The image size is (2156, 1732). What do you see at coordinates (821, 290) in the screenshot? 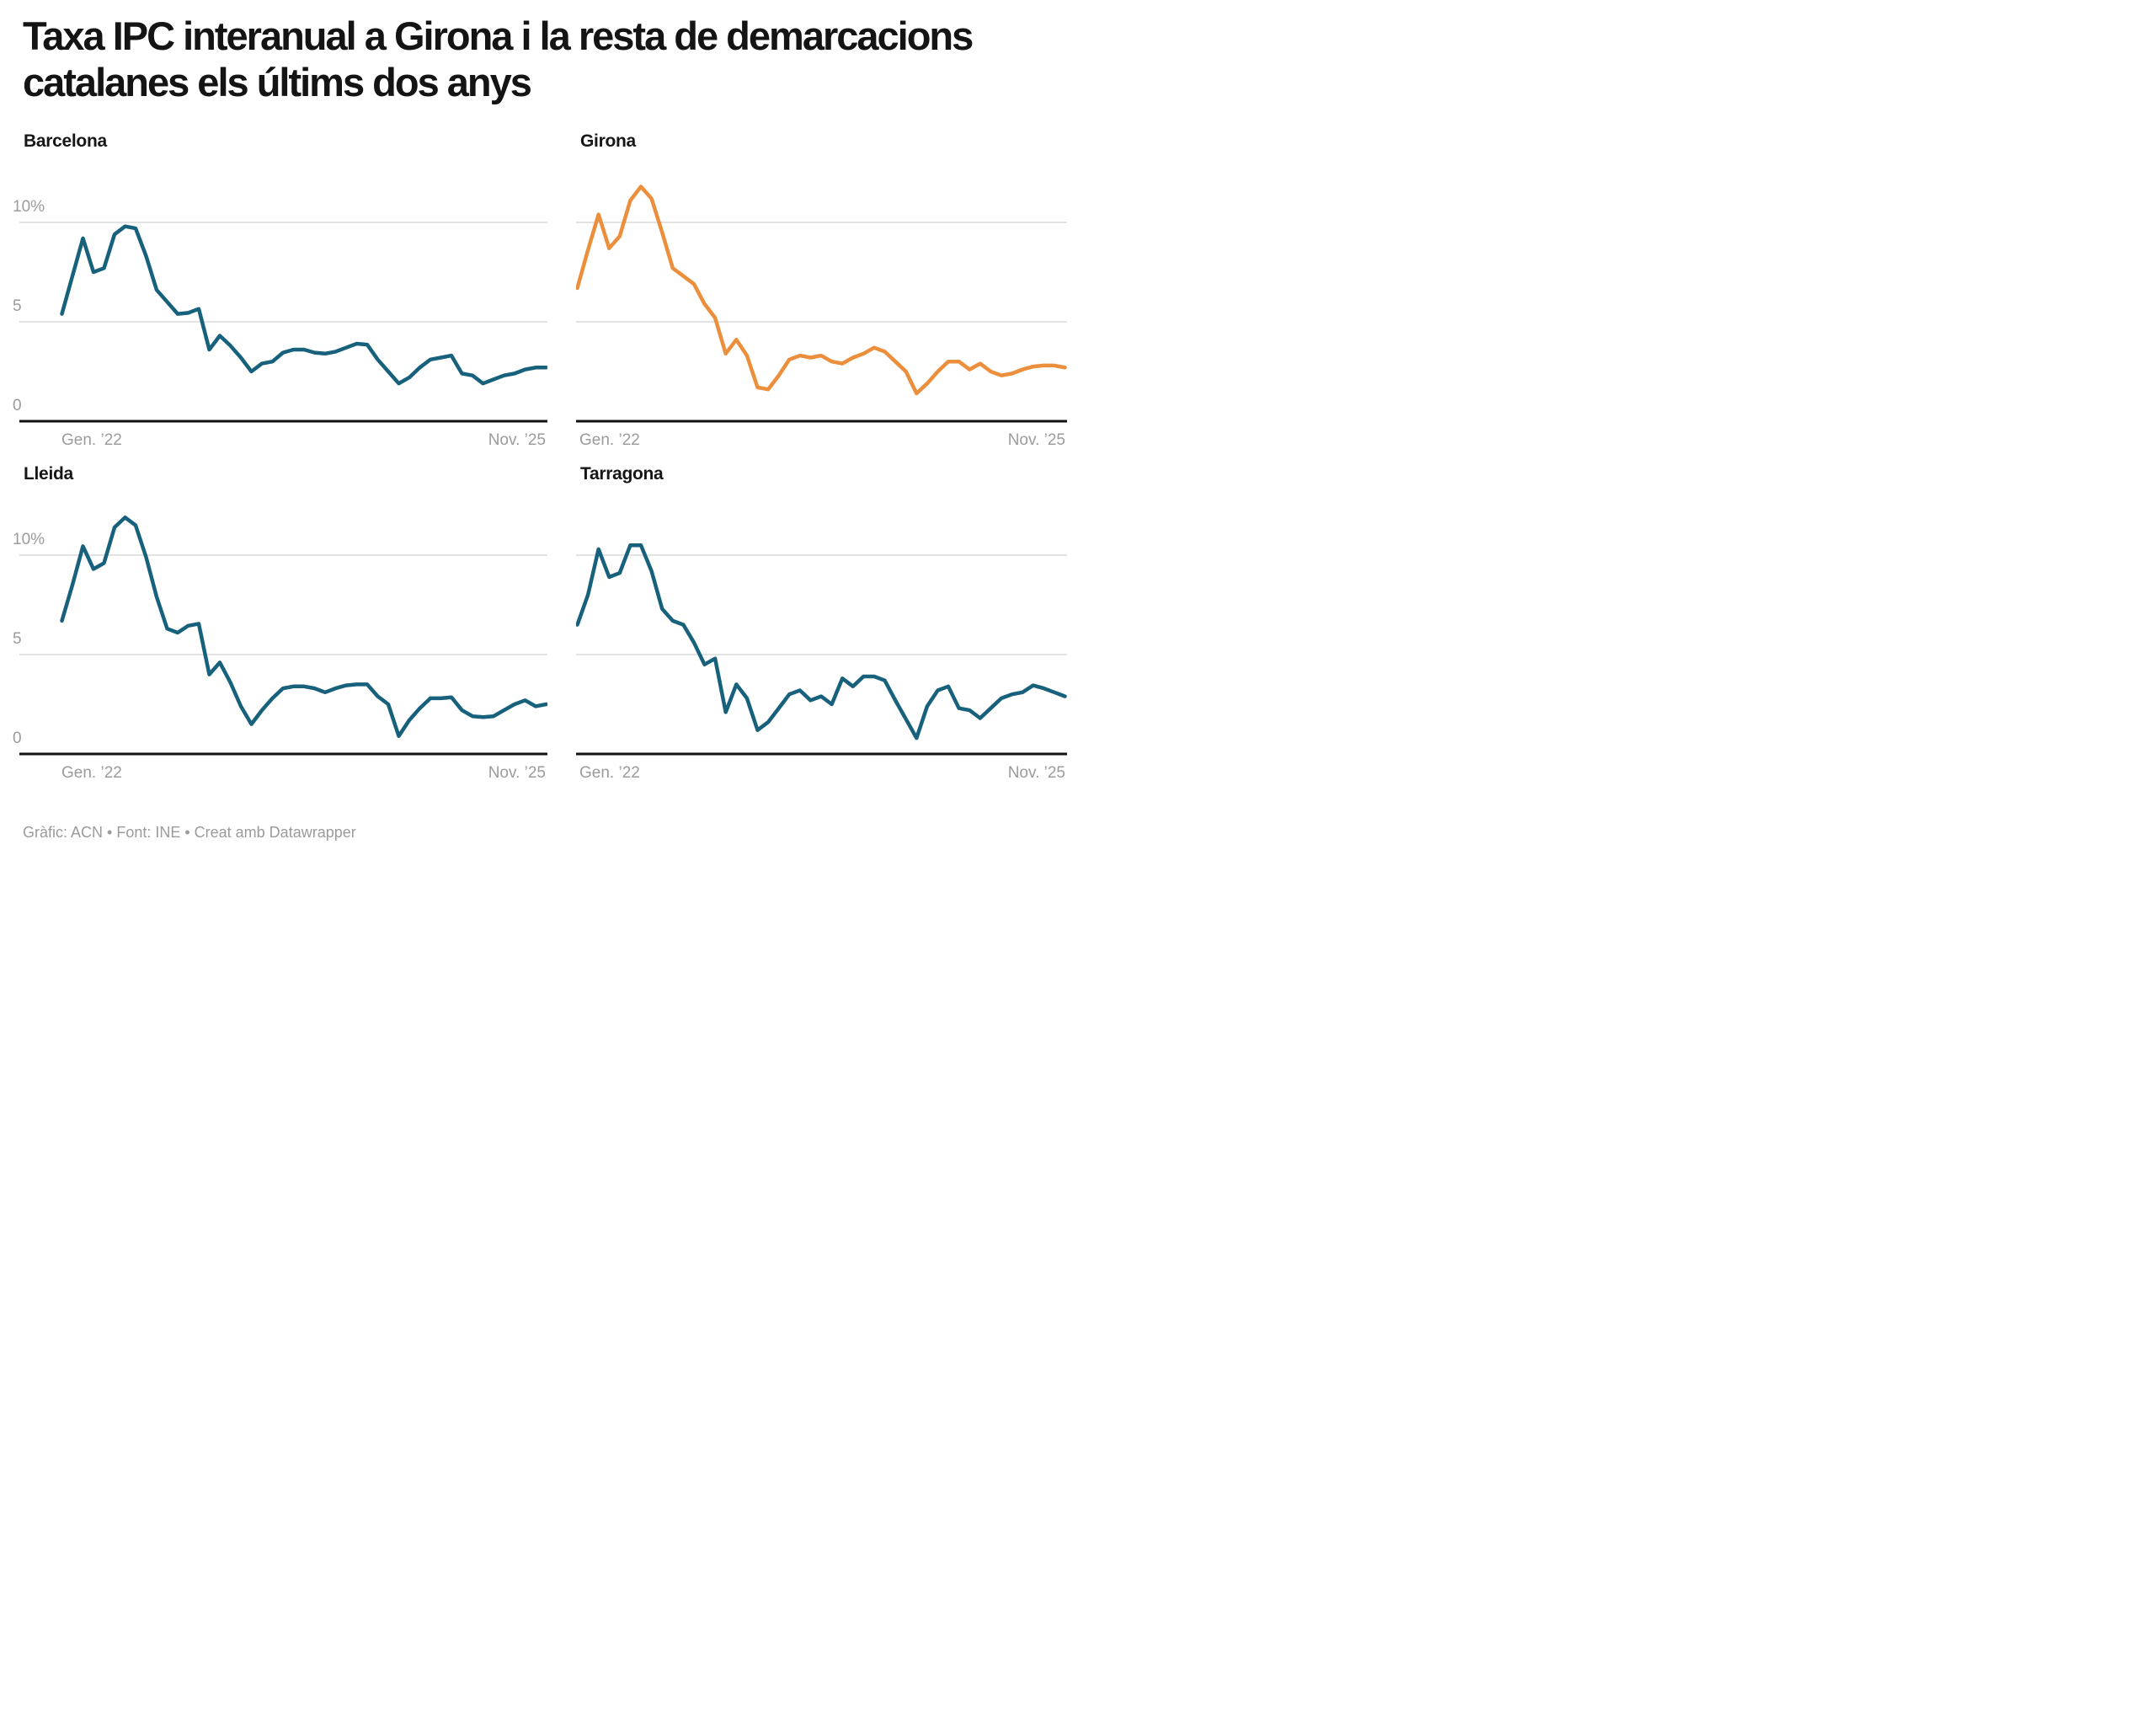
I see `series-line-girona` at bounding box center [821, 290].